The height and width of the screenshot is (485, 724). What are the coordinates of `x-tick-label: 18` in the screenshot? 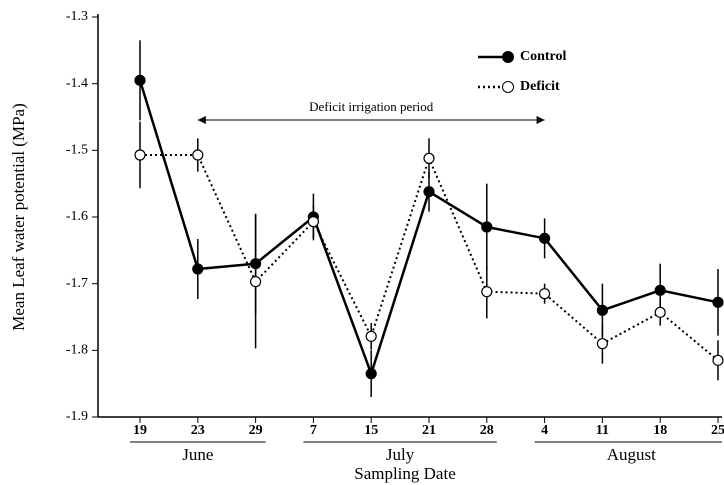 It's located at (660, 430).